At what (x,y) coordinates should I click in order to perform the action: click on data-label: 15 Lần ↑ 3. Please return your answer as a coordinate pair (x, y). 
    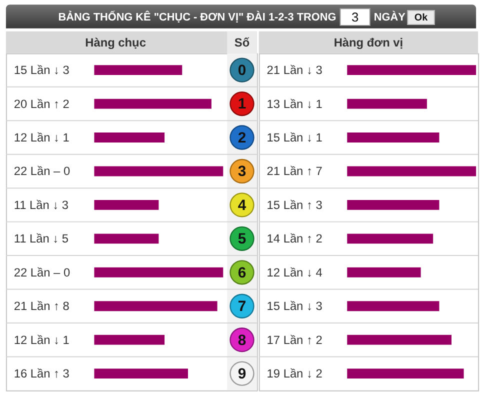
    Looking at the image, I should click on (294, 205).